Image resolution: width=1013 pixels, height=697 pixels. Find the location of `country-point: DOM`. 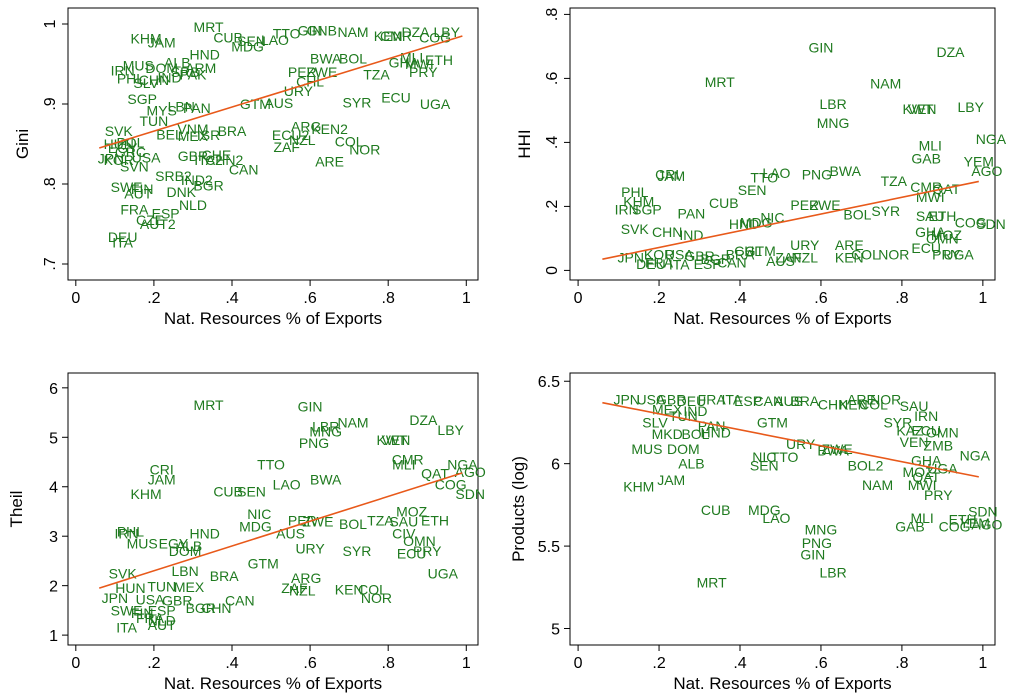

country-point: DOM is located at coordinates (683, 449).